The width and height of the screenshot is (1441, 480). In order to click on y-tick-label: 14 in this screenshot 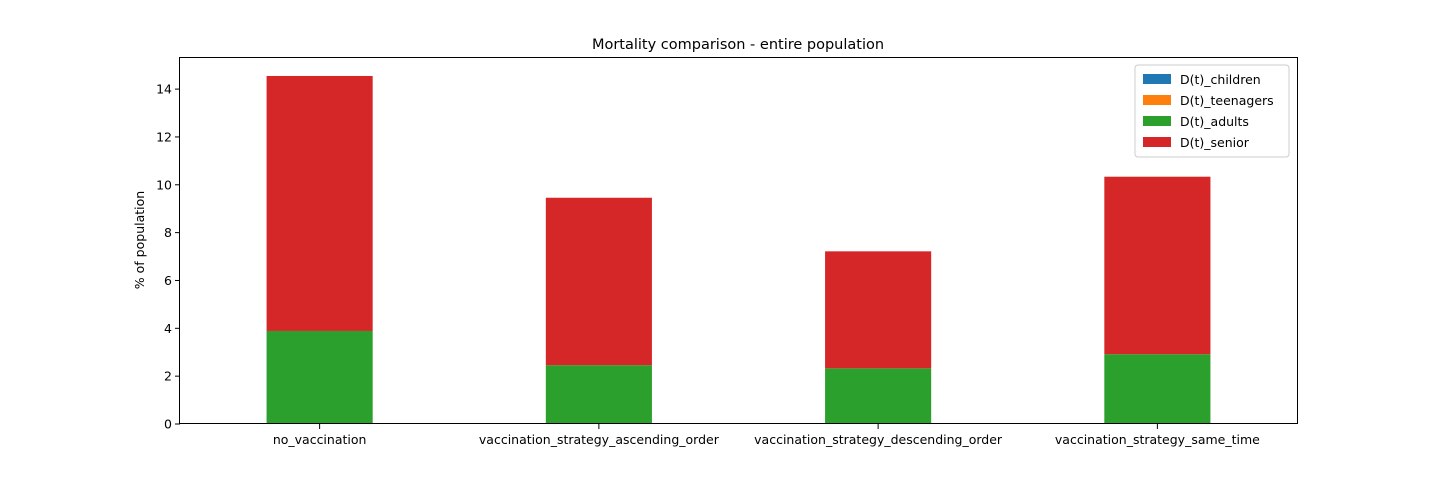, I will do `click(164, 89)`.